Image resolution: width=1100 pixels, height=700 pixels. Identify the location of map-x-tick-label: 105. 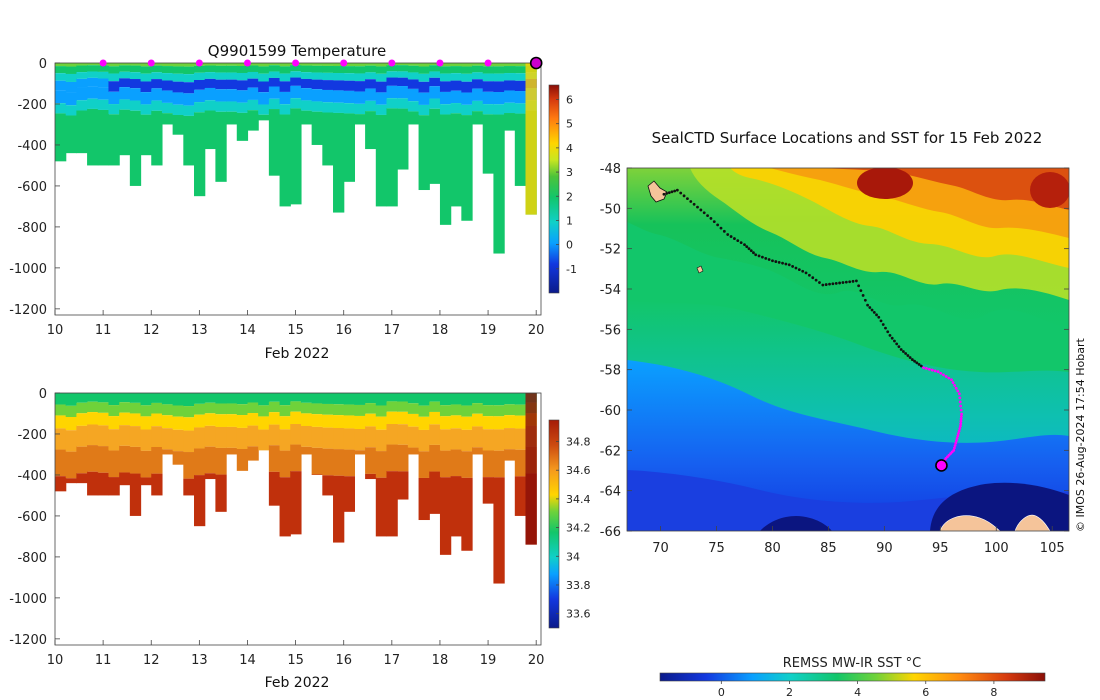
(1052, 548).